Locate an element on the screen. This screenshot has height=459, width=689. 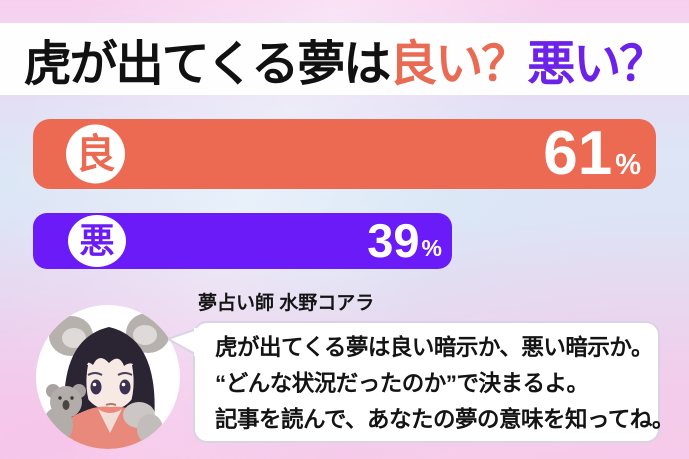
page-title: 虎が出てくる夢は良い？悪い？ is located at coordinates (345, 59).